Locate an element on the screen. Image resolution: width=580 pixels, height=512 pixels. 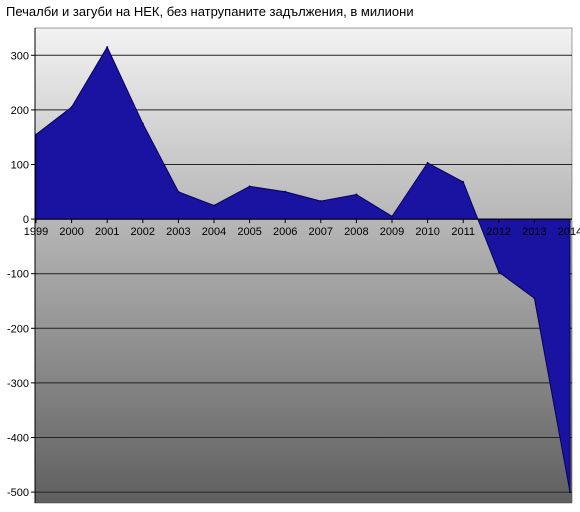
x-tick-label: 2007 is located at coordinates (321, 232).